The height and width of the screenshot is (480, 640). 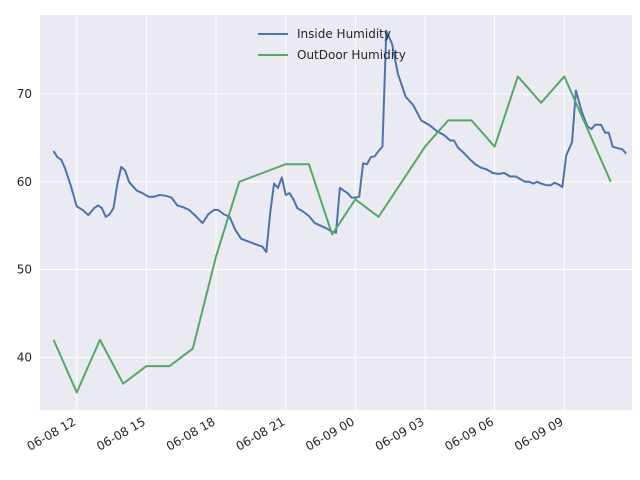 I want to click on y-tick-label: 60, so click(x=24, y=182).